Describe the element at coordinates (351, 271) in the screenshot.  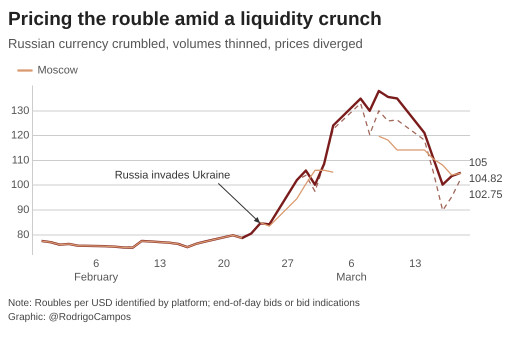
I see `x-tick-label: 6 March` at that location.